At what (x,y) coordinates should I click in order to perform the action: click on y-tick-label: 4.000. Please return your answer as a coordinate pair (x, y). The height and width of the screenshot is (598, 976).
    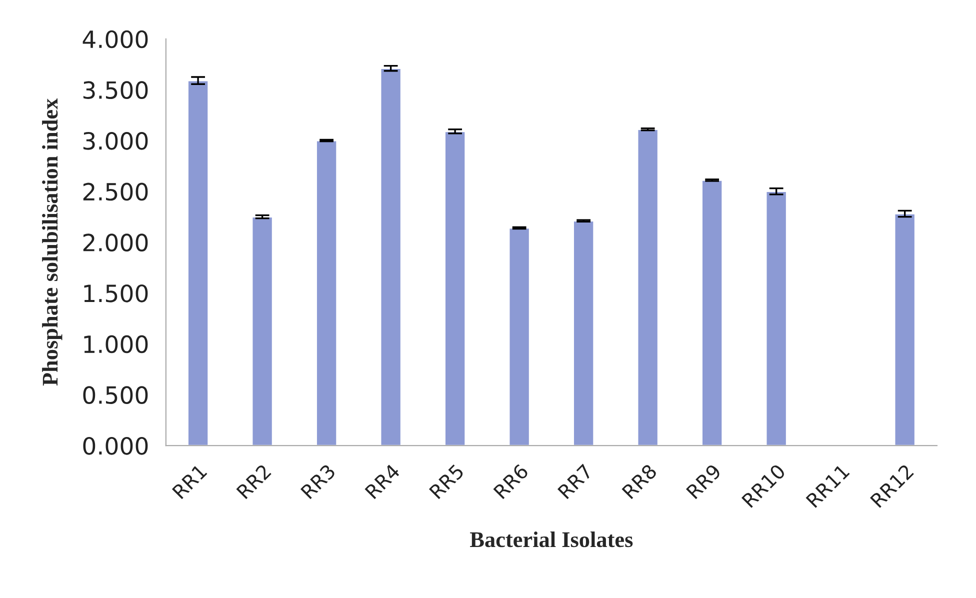
    Looking at the image, I should click on (115, 39).